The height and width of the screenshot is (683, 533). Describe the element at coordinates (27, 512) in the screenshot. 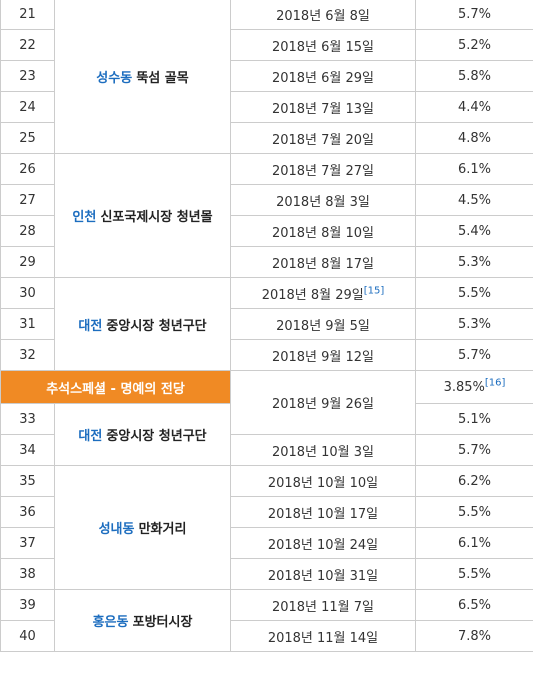

I see `episode-number: 36` at that location.